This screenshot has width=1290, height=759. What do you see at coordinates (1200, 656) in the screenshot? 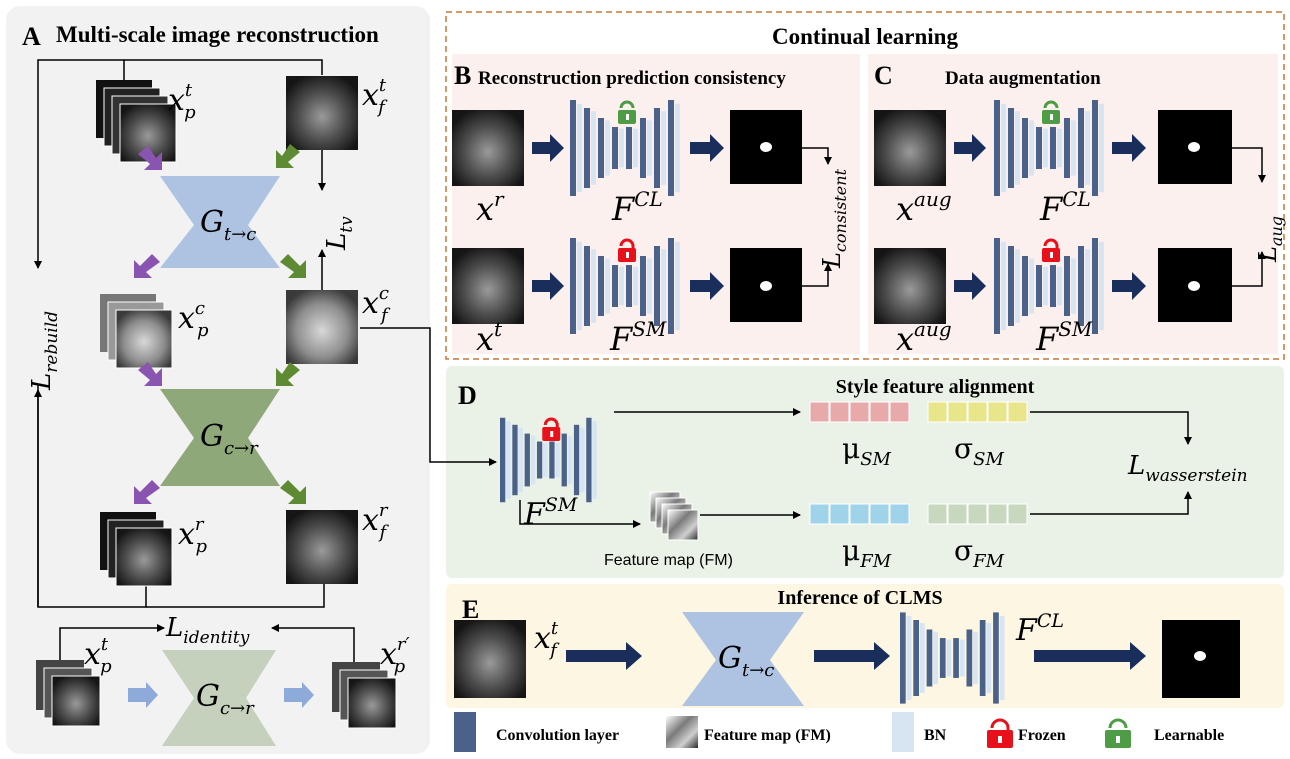
I see `e-mask-blob` at bounding box center [1200, 656].